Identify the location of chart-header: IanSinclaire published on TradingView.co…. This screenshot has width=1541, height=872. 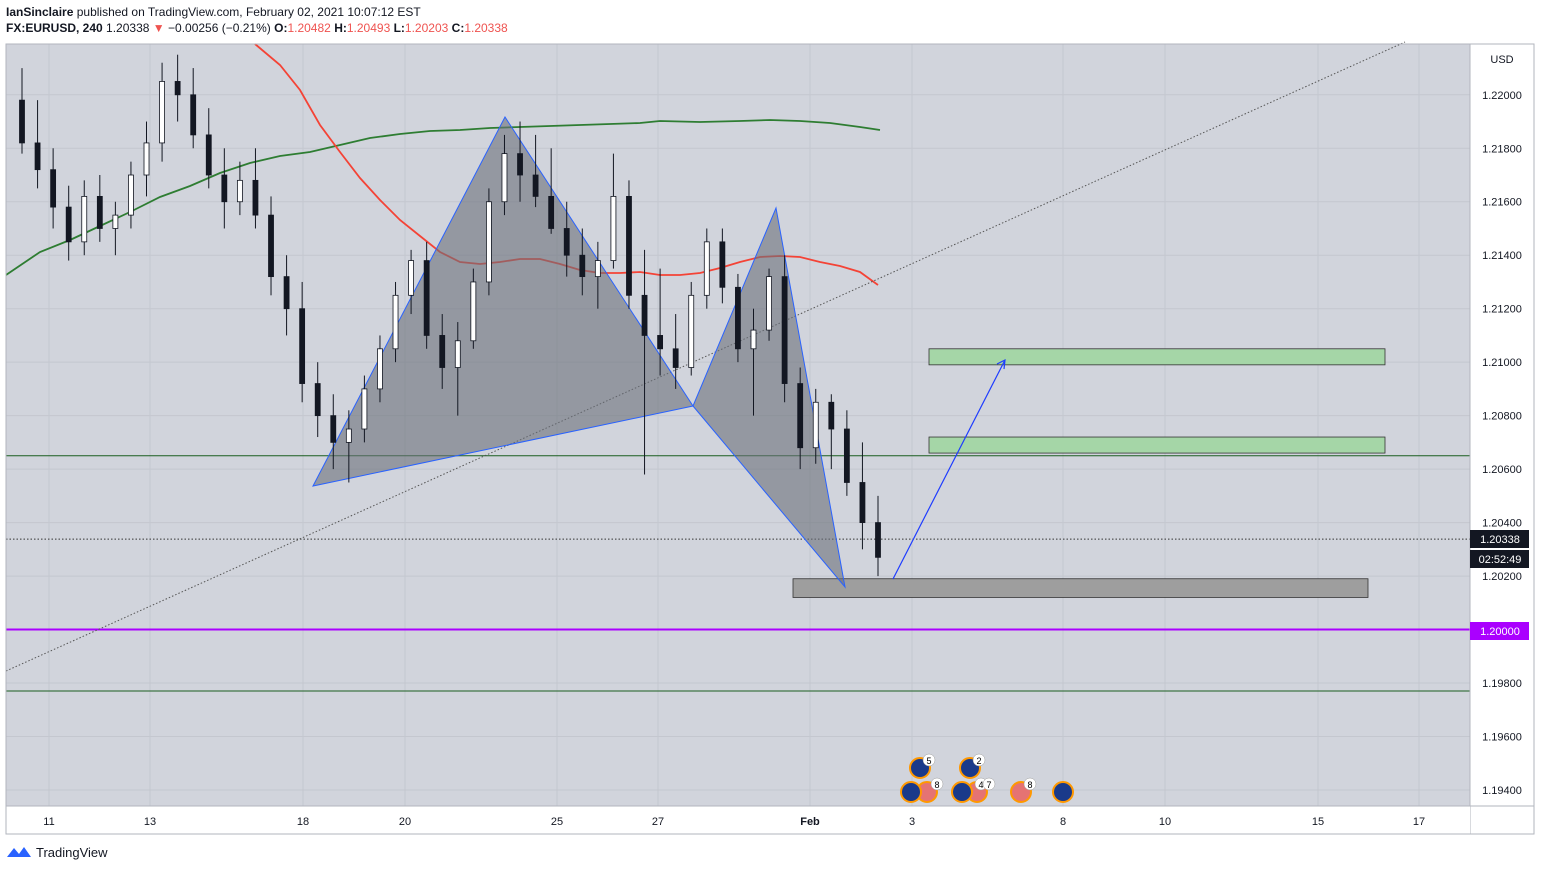
(257, 20).